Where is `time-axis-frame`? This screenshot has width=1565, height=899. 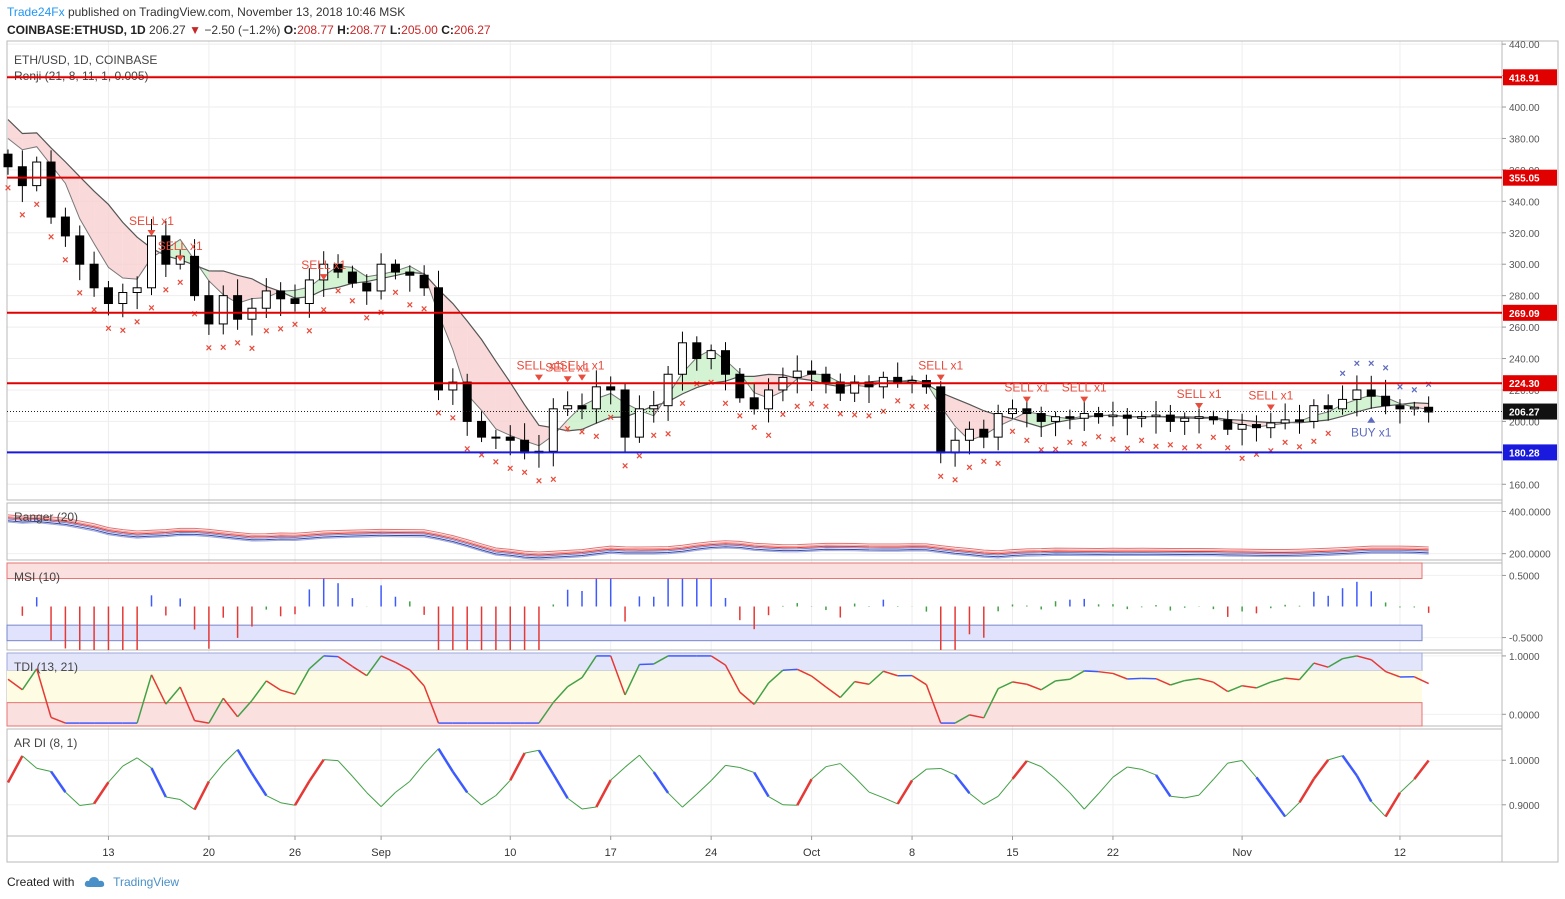
time-axis-frame is located at coordinates (754, 849).